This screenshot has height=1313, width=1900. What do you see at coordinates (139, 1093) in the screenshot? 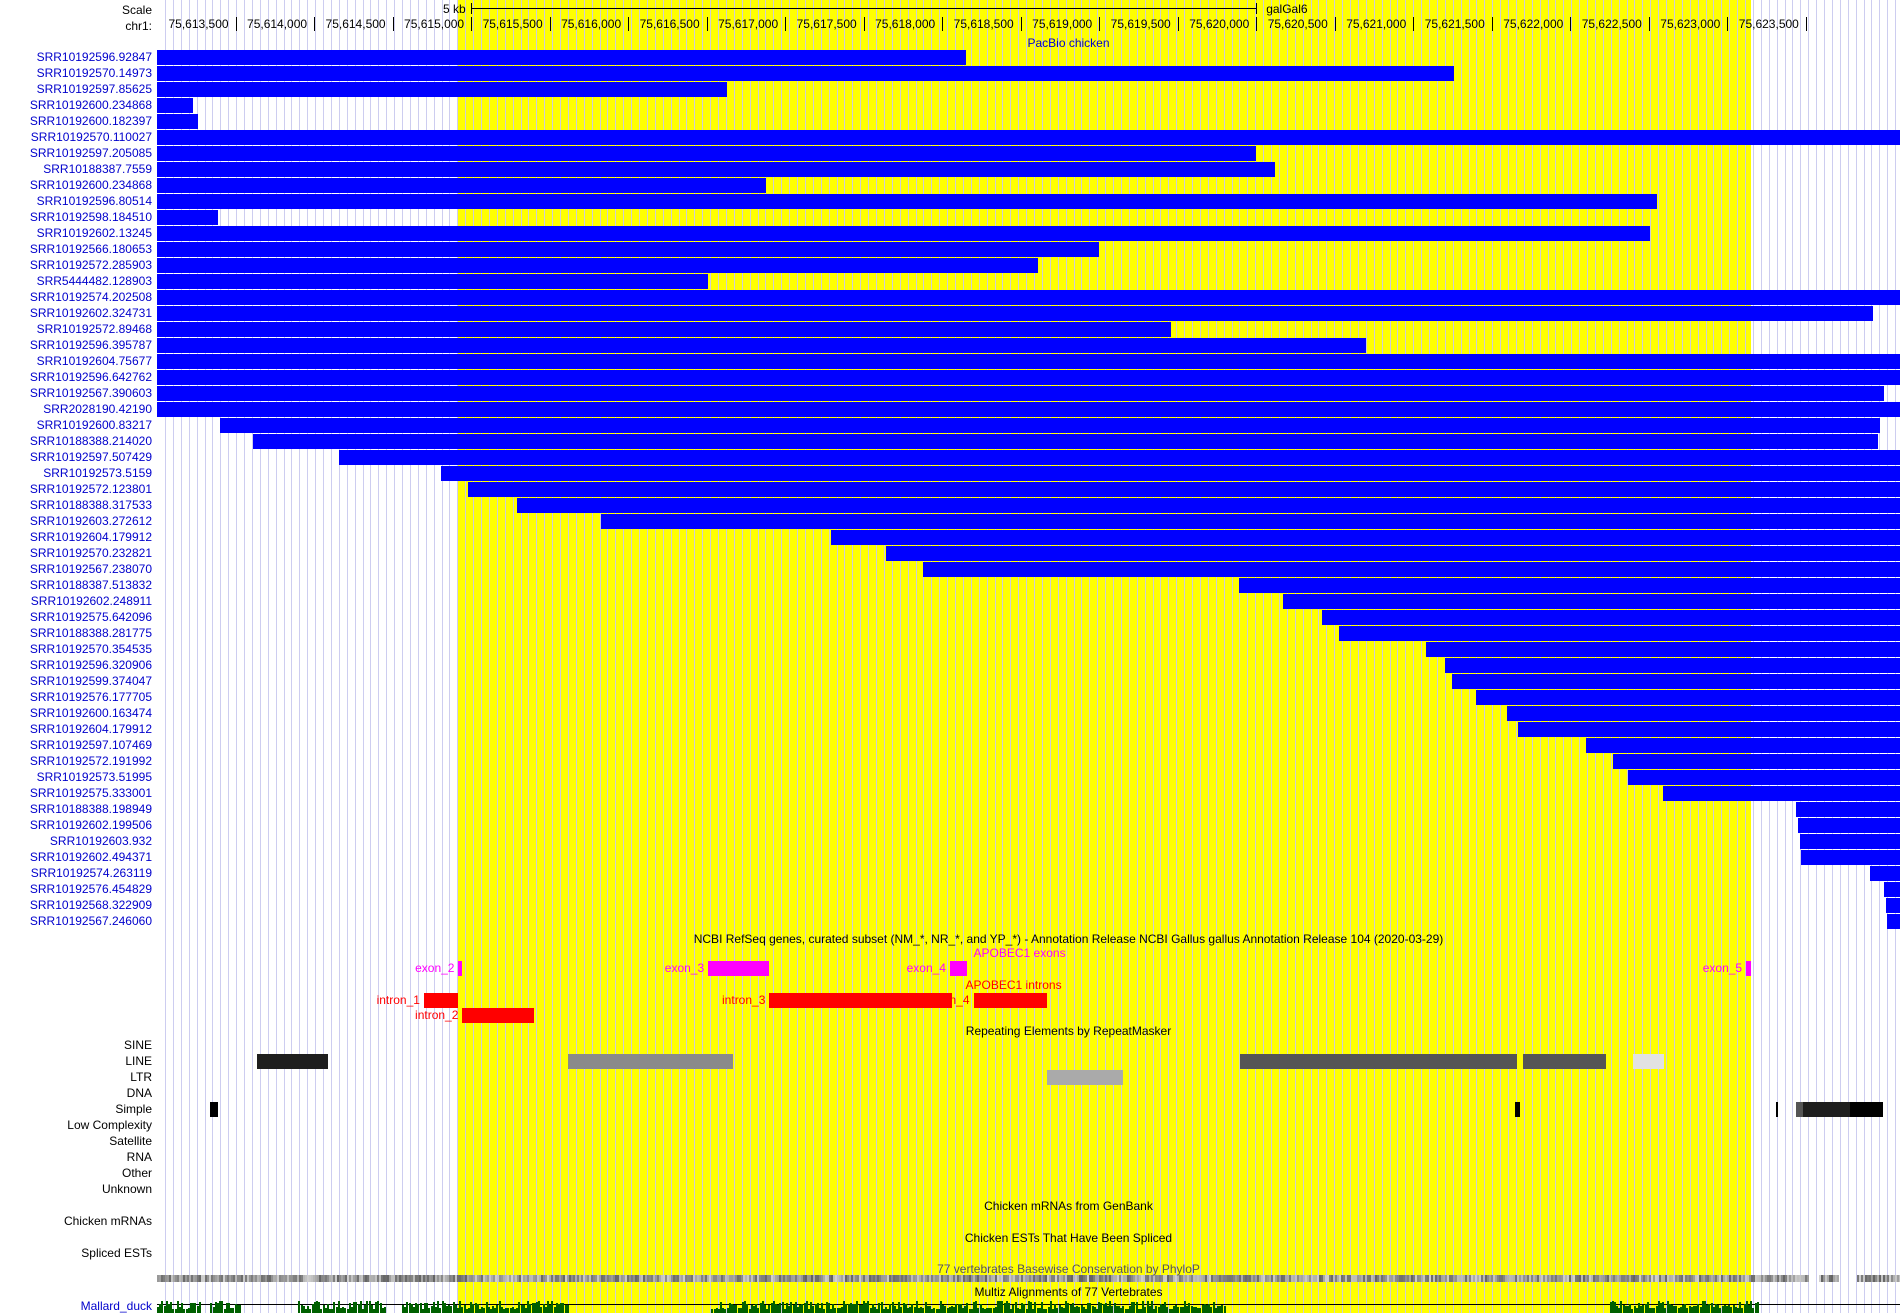
I see `repeat-class-label: DNA` at bounding box center [139, 1093].